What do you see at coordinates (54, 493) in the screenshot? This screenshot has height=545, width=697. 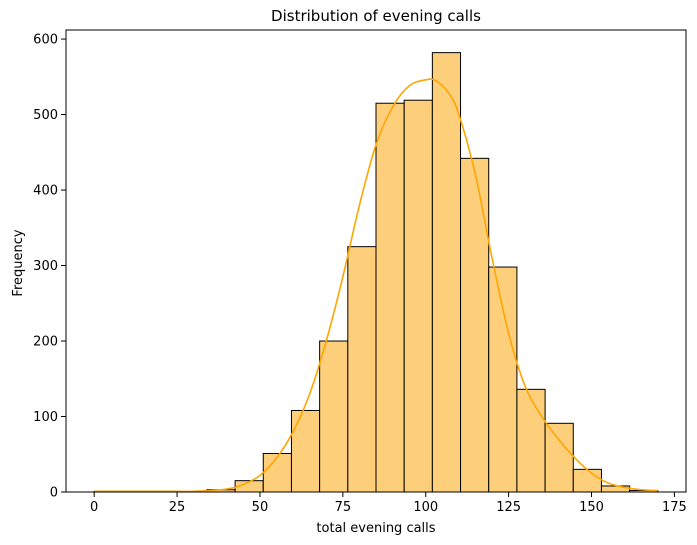 I see `y-tick-label: 0` at bounding box center [54, 493].